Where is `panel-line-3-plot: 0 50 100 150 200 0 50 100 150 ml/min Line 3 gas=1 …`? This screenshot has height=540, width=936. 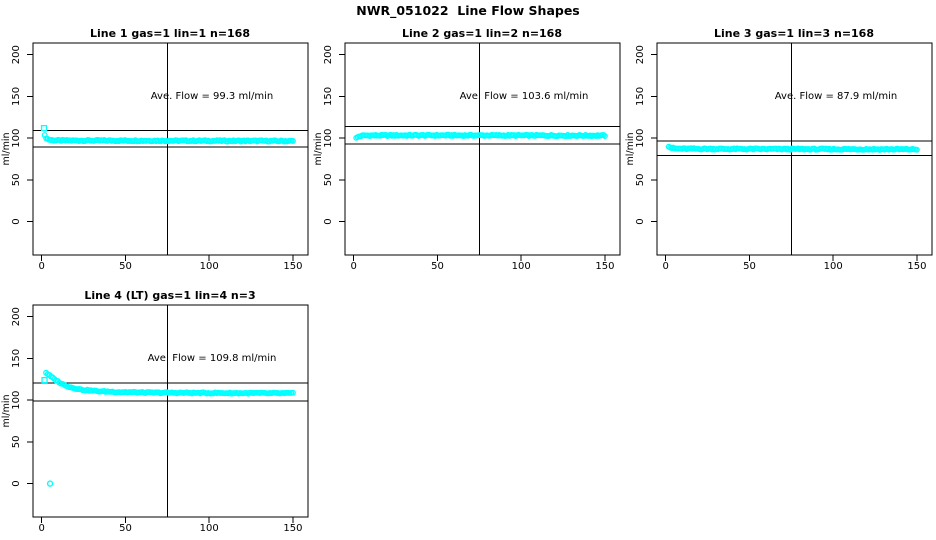 panel-line-3-plot: 0 50 100 150 200 0 50 100 150 ml/min Line 3 gas=1 … is located at coordinates (779, 149).